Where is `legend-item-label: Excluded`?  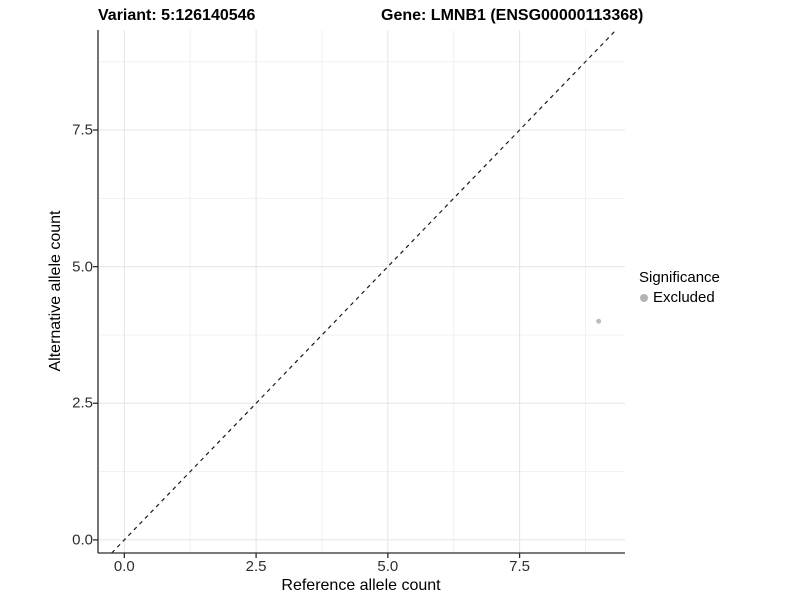 legend-item-label: Excluded is located at coordinates (684, 297).